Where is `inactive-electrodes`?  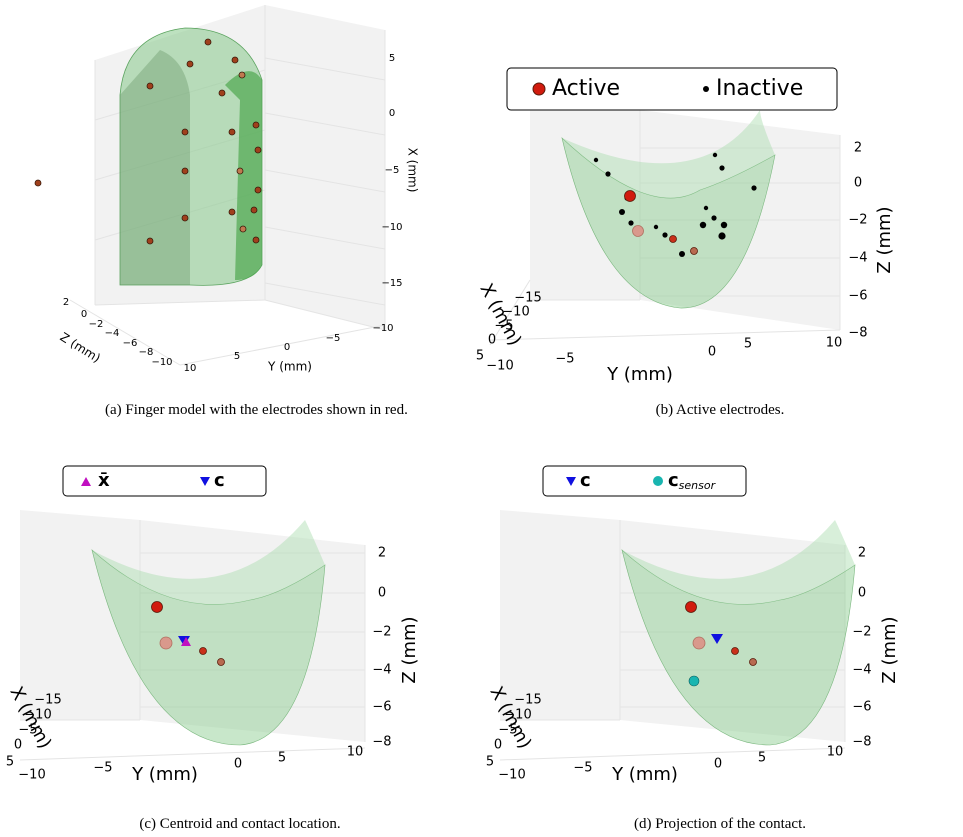 inactive-electrodes is located at coordinates (675, 204).